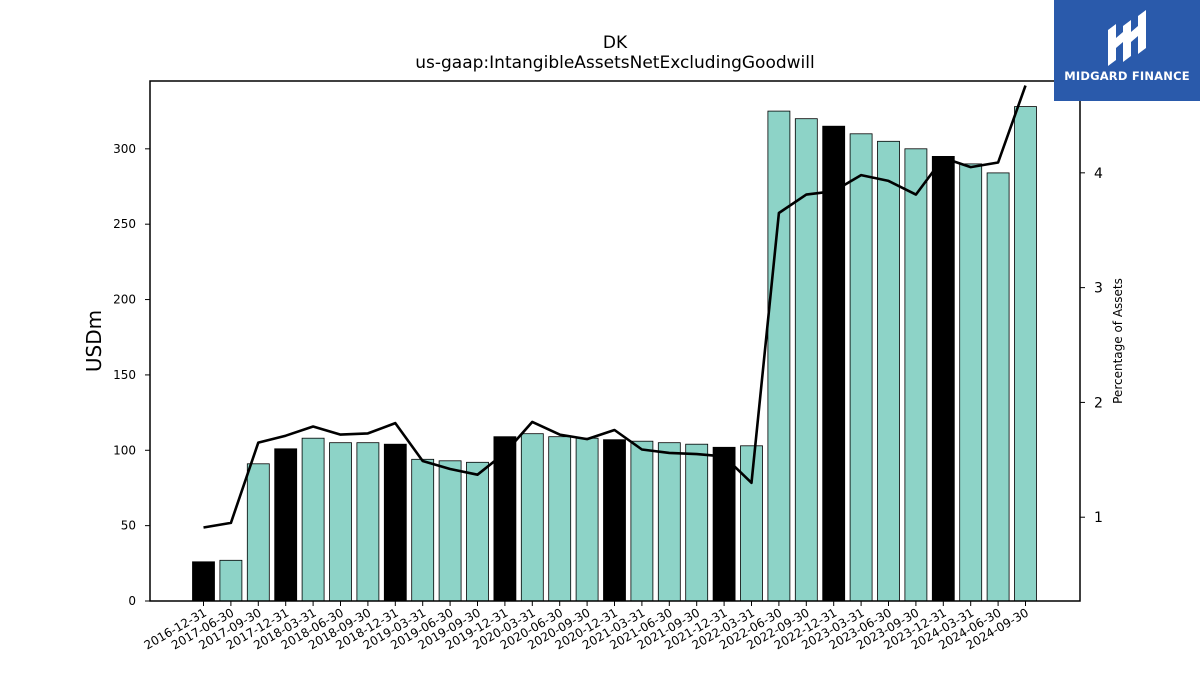  I want to click on y-right-tick-label: 2, so click(1098, 403).